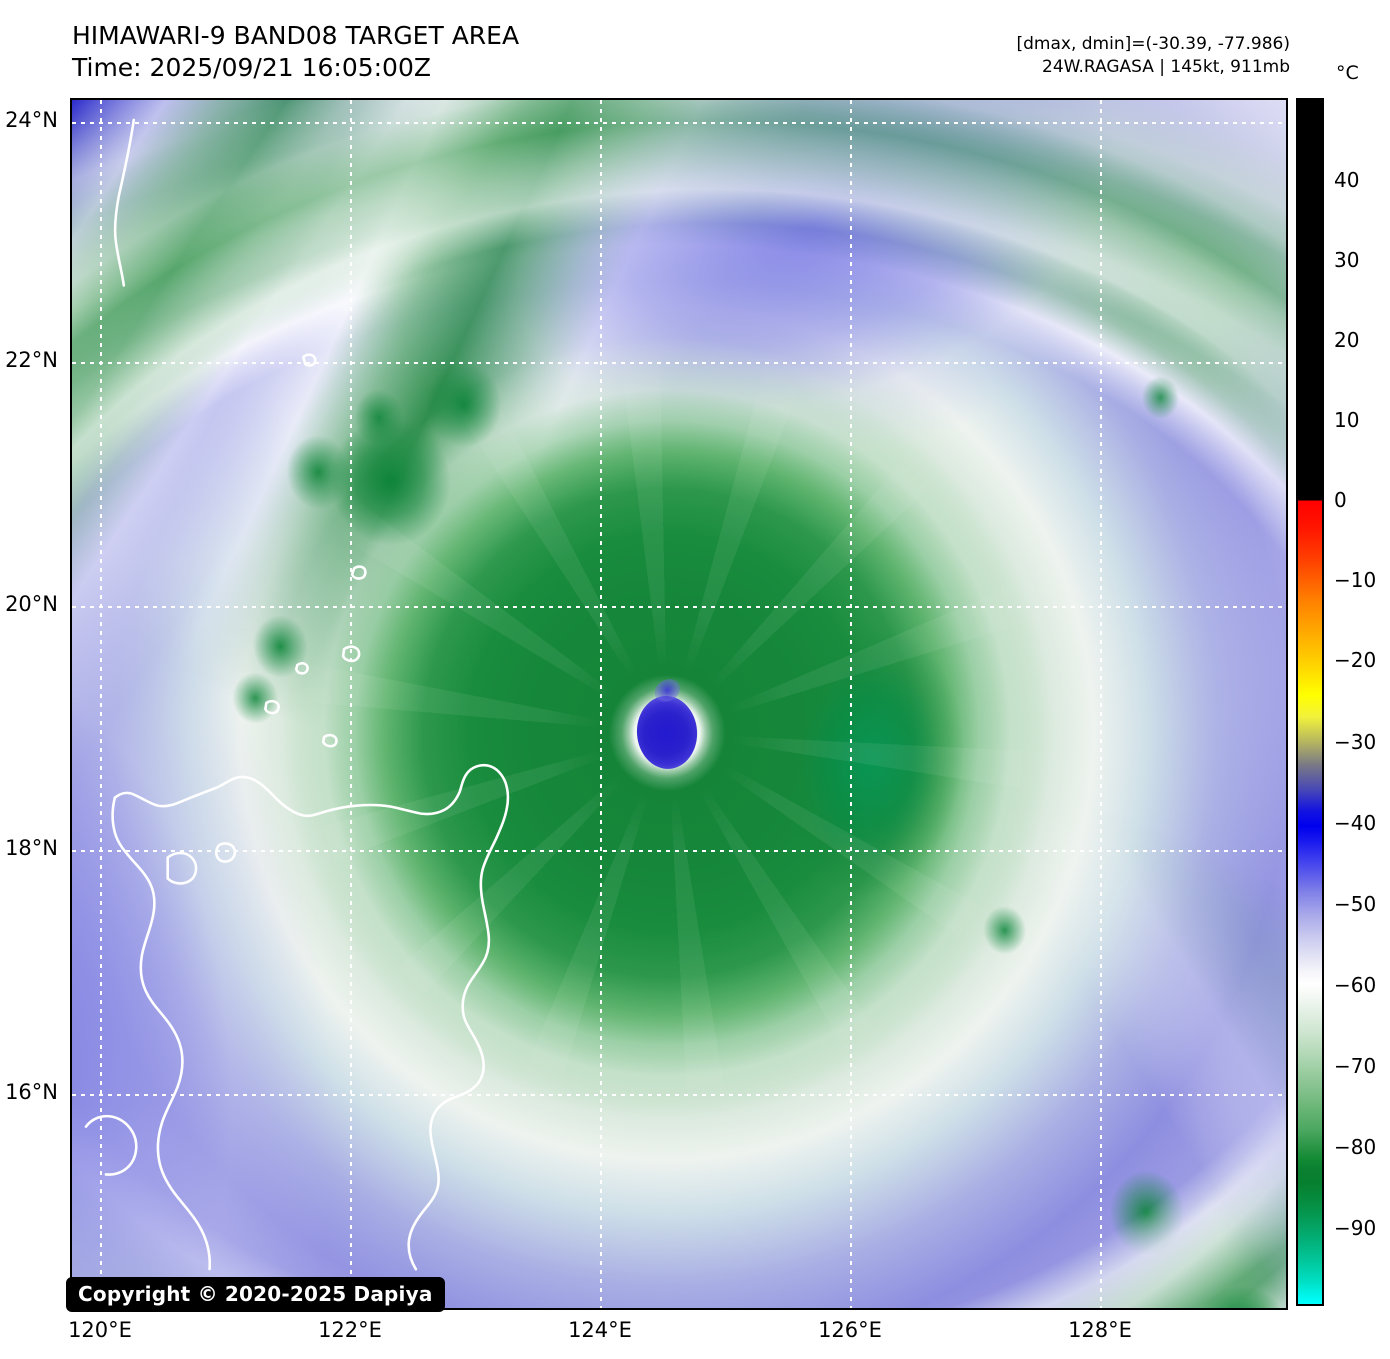 This screenshot has width=1390, height=1359. Describe the element at coordinates (1347, 73) in the screenshot. I see `colorbar-unit-label: °C` at that location.